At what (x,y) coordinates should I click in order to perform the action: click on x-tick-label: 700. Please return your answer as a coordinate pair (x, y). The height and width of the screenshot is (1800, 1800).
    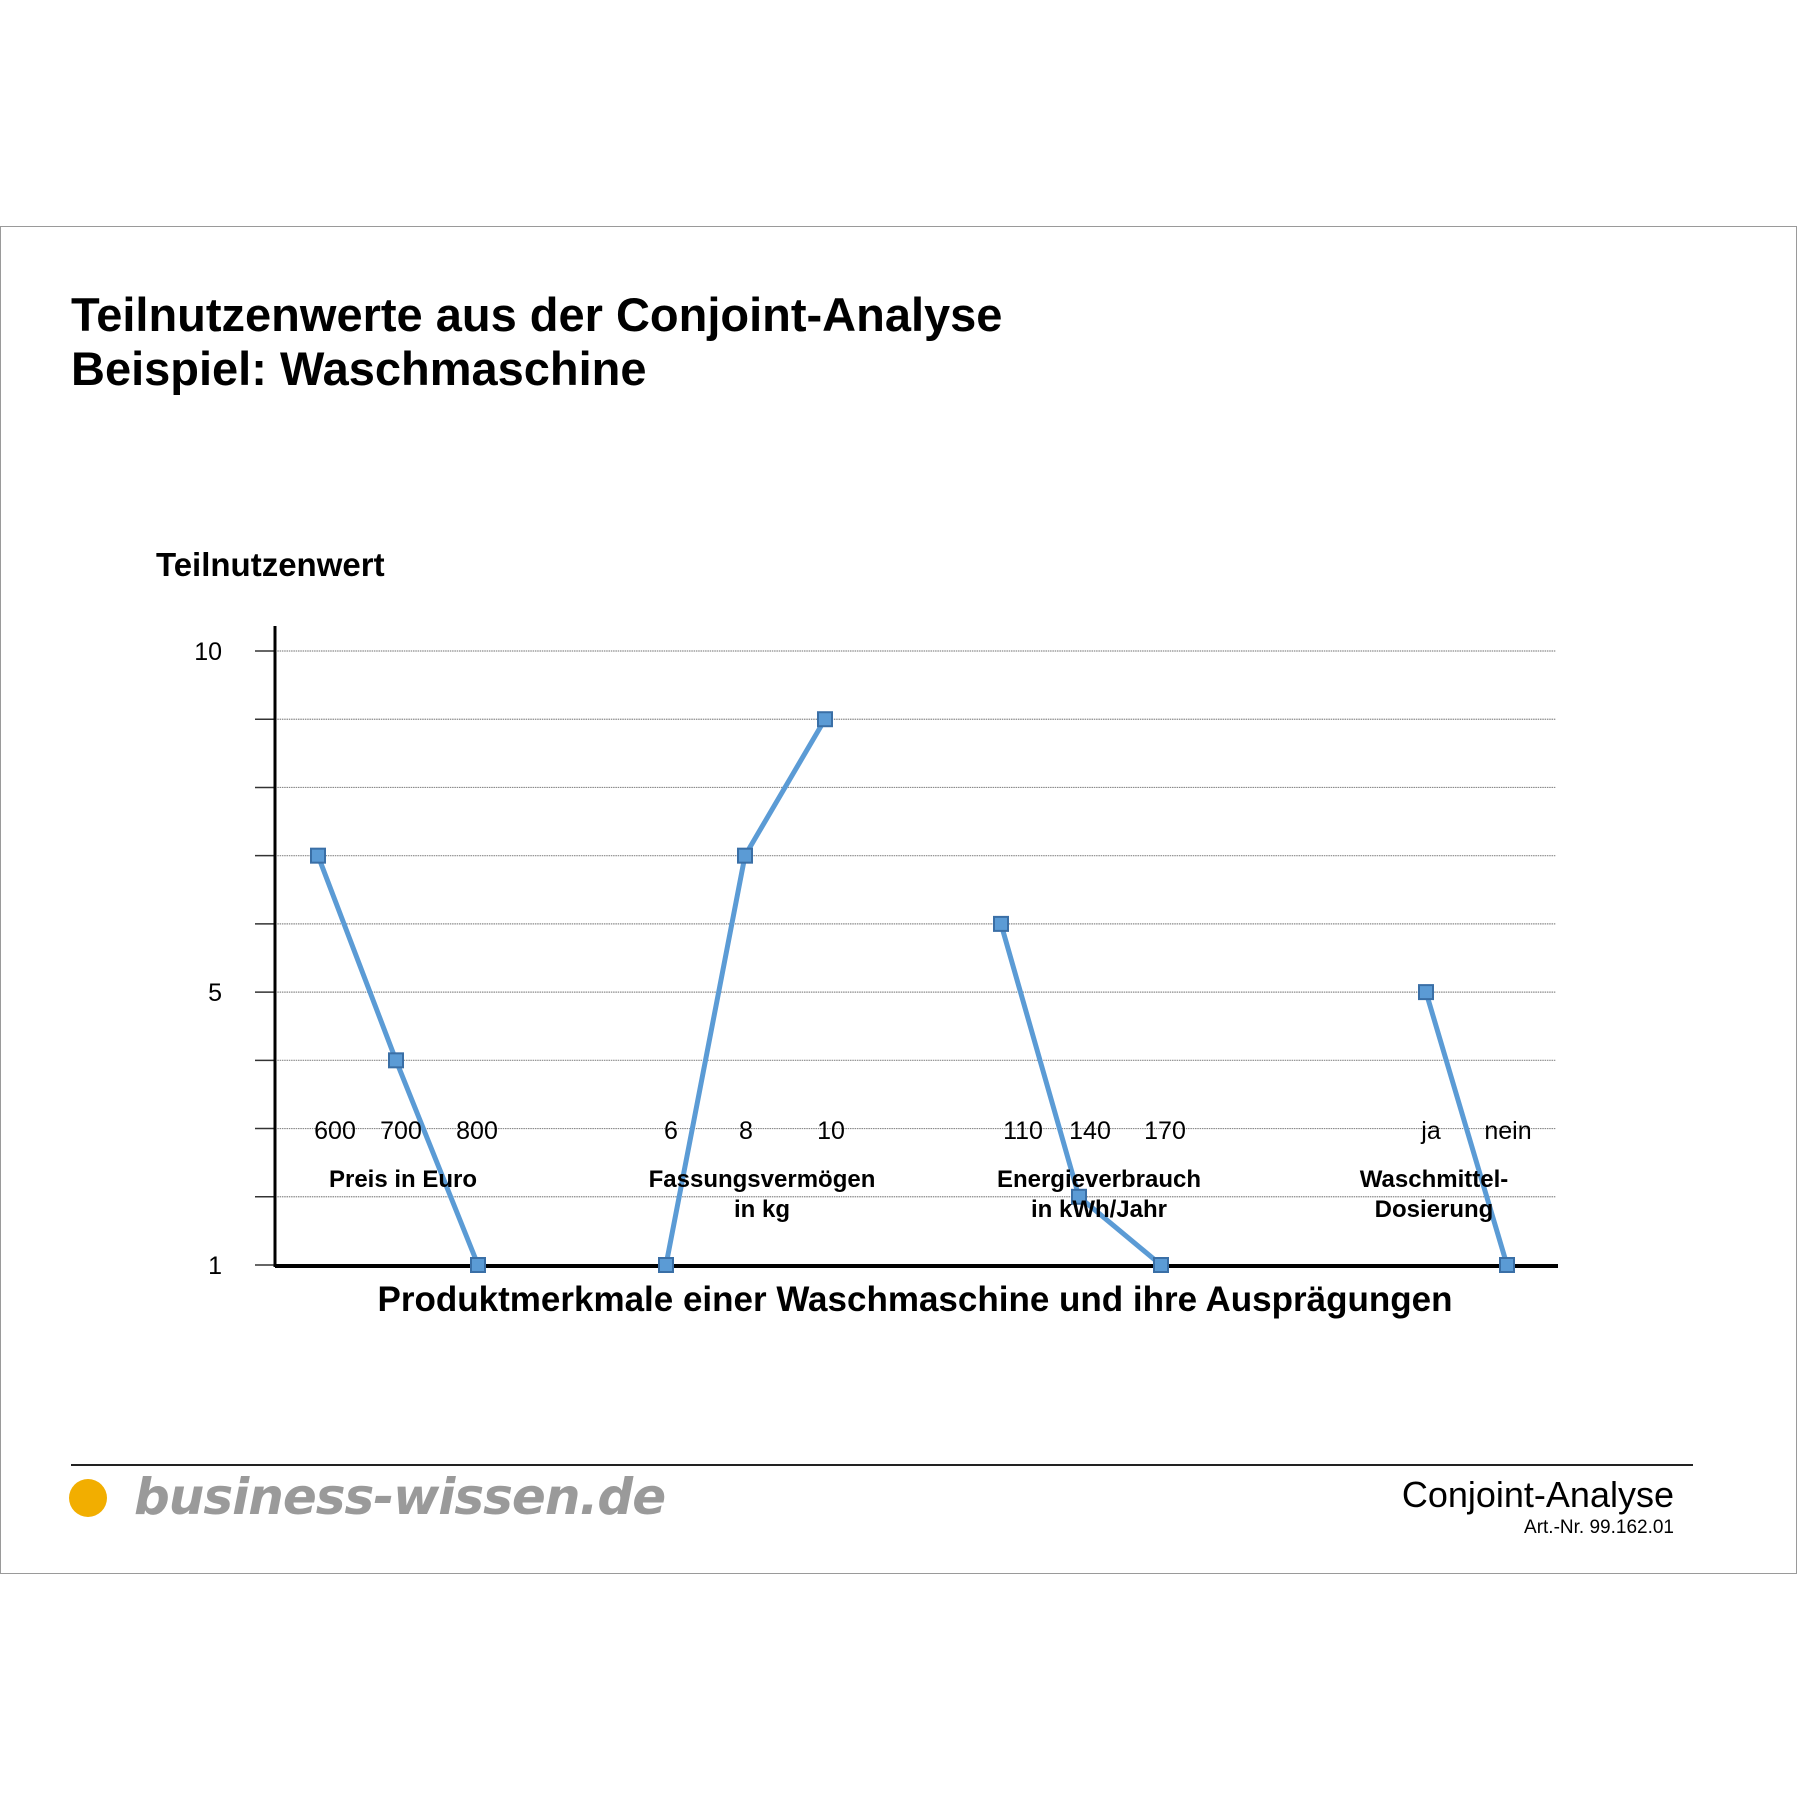
    Looking at the image, I should click on (401, 1131).